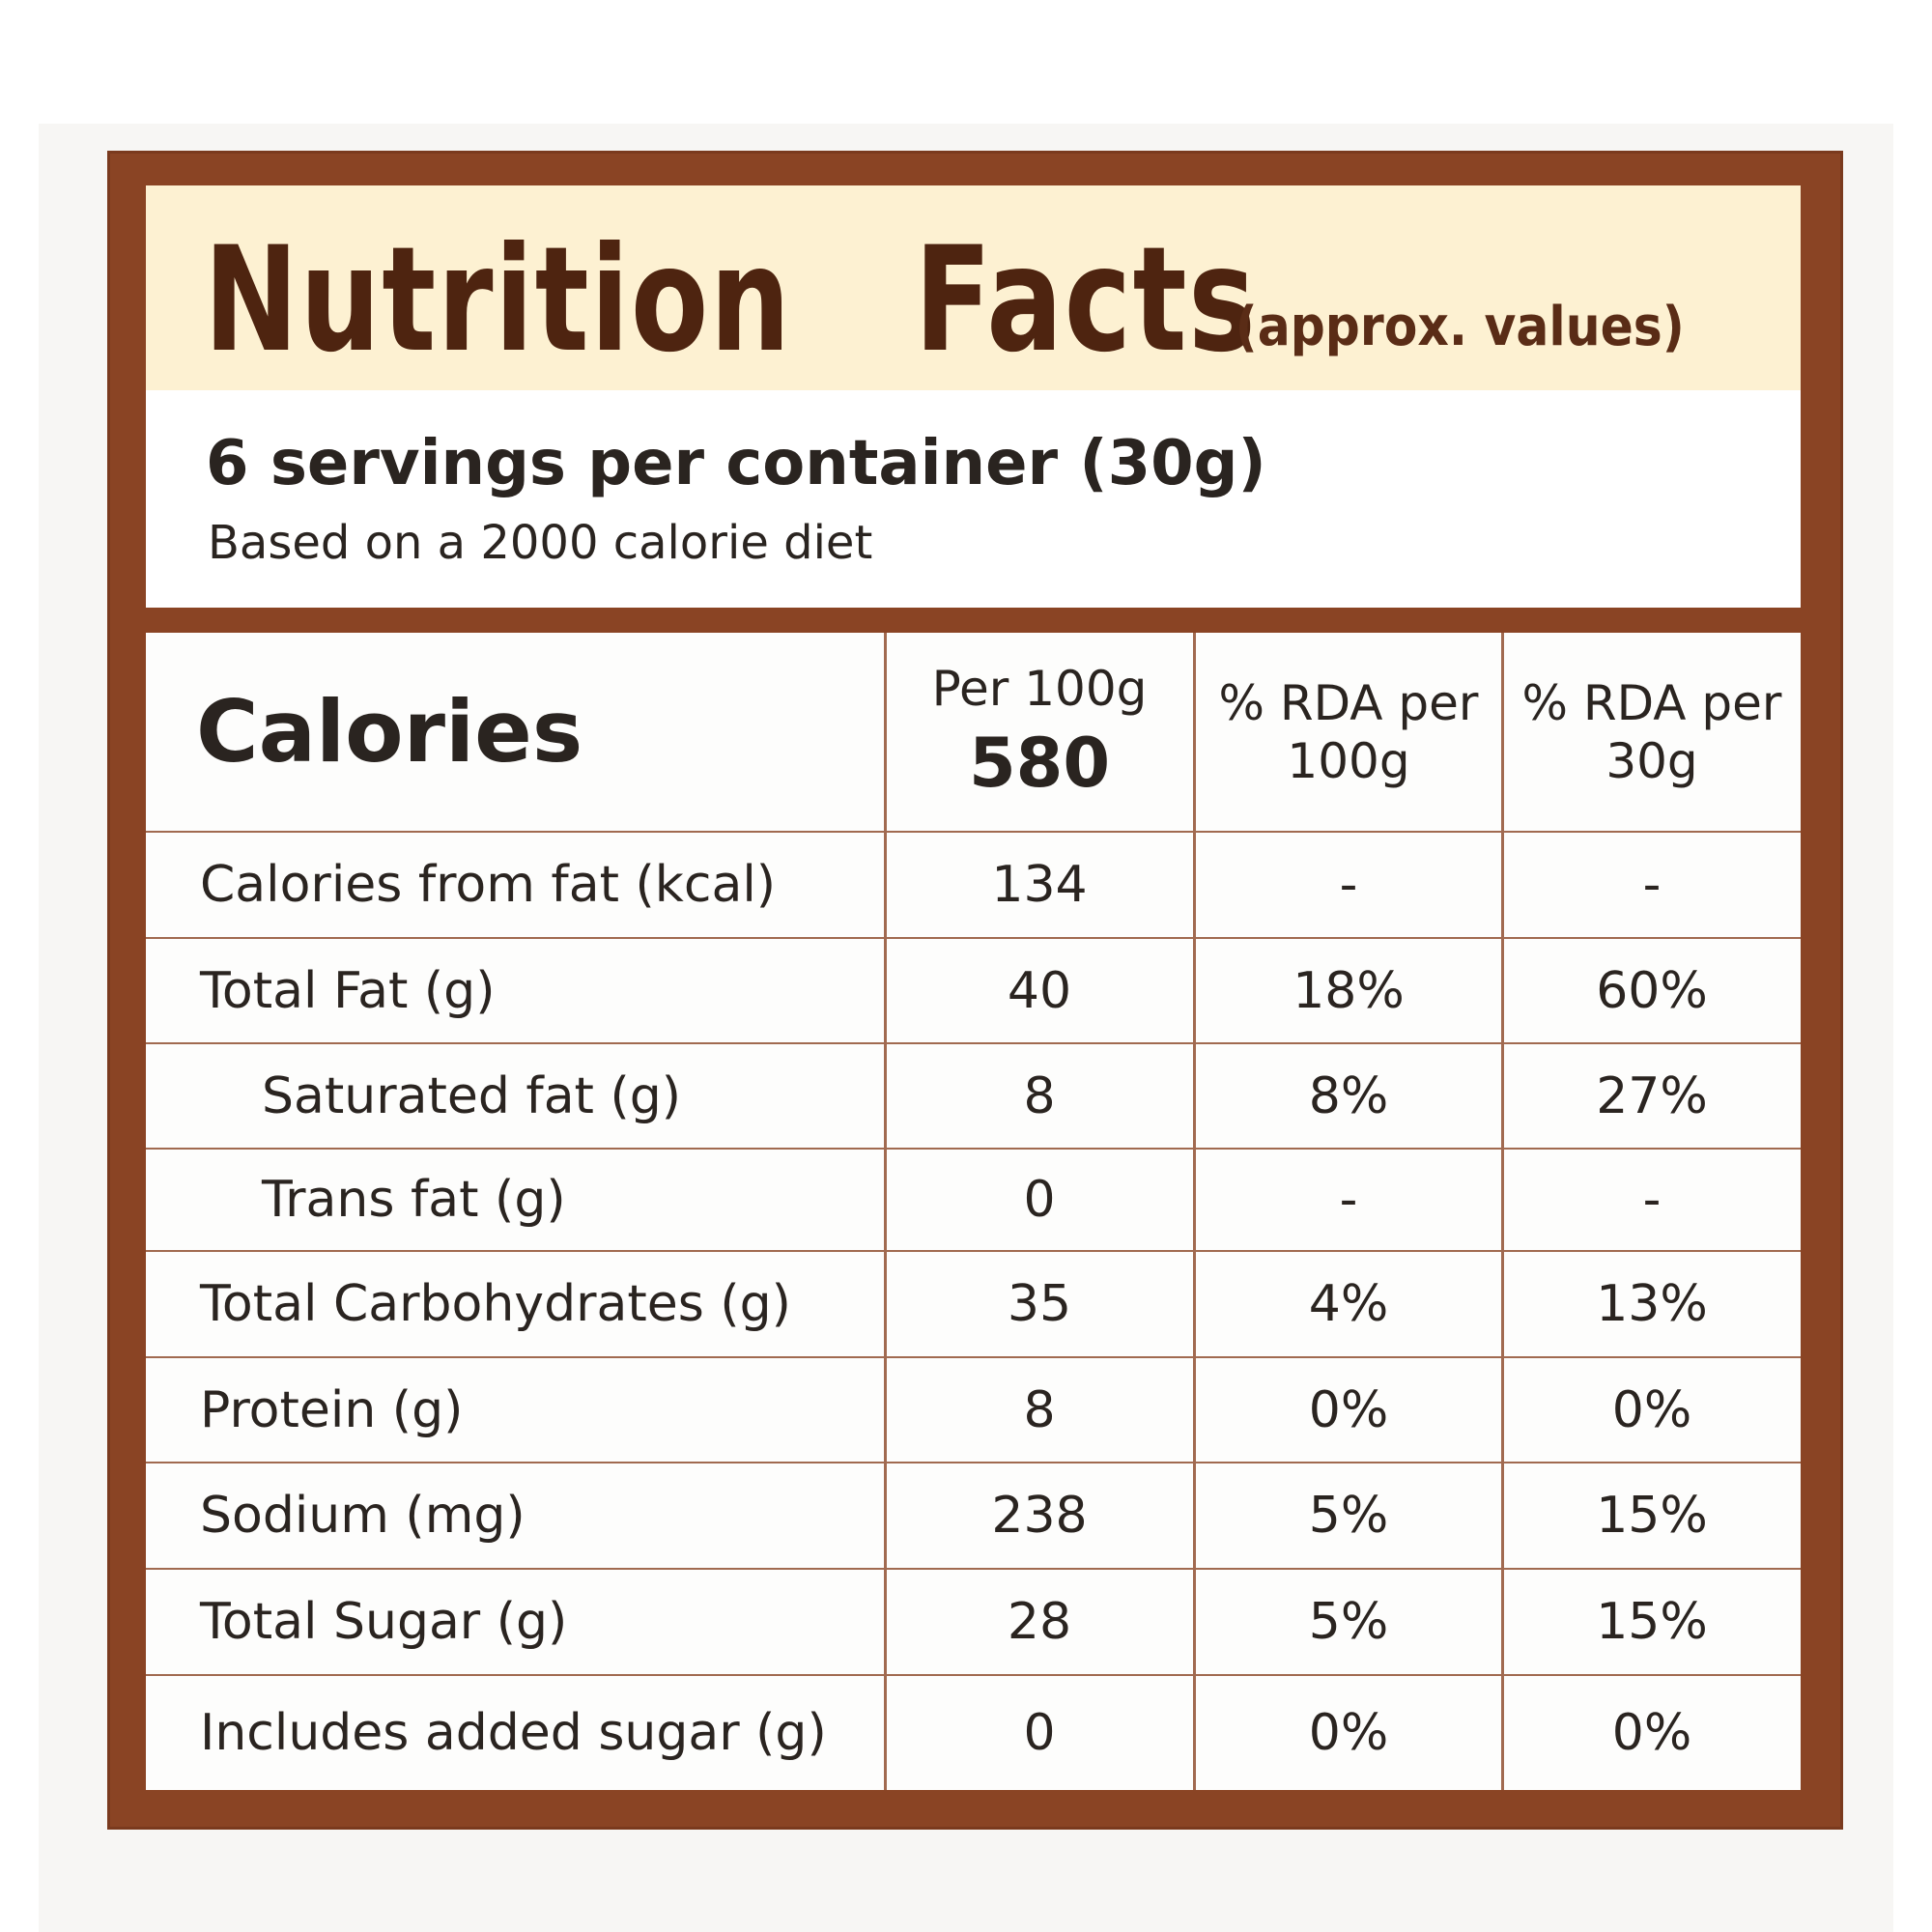  Describe the element at coordinates (1348, 1304) in the screenshot. I see `rda-100g-value: 4%` at that location.